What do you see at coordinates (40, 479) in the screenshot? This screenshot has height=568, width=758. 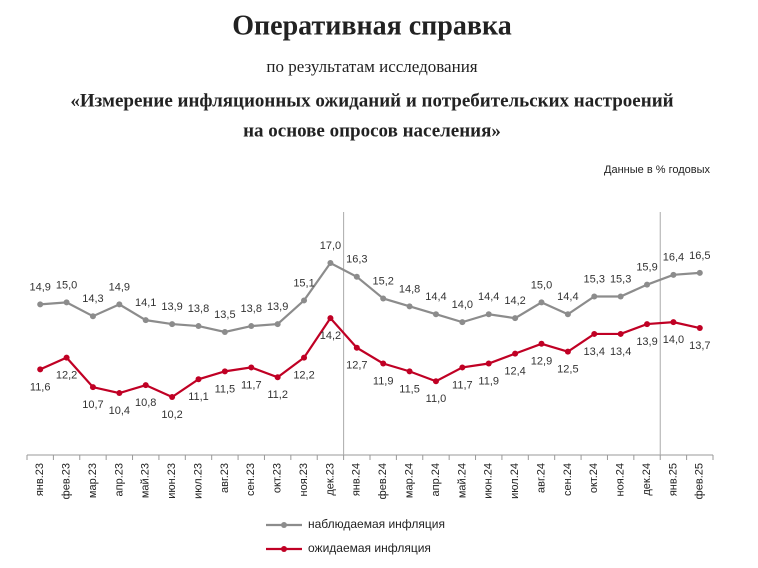 I see `x-tick-label: янв.23` at bounding box center [40, 479].